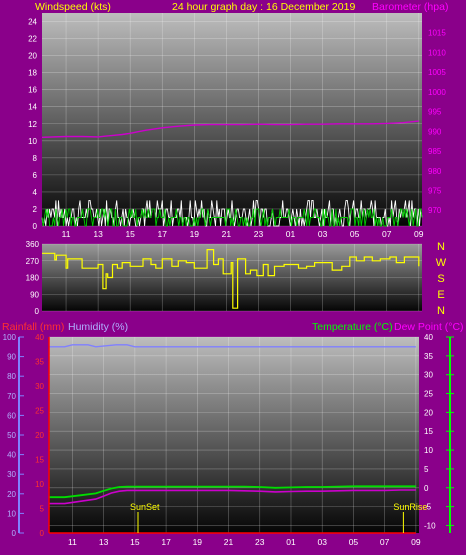 Image resolution: width=466 pixels, height=555 pixels. Describe the element at coordinates (263, 7) in the screenshot. I see `graph-title: 24 hour graph day : 16 December 2019` at that location.